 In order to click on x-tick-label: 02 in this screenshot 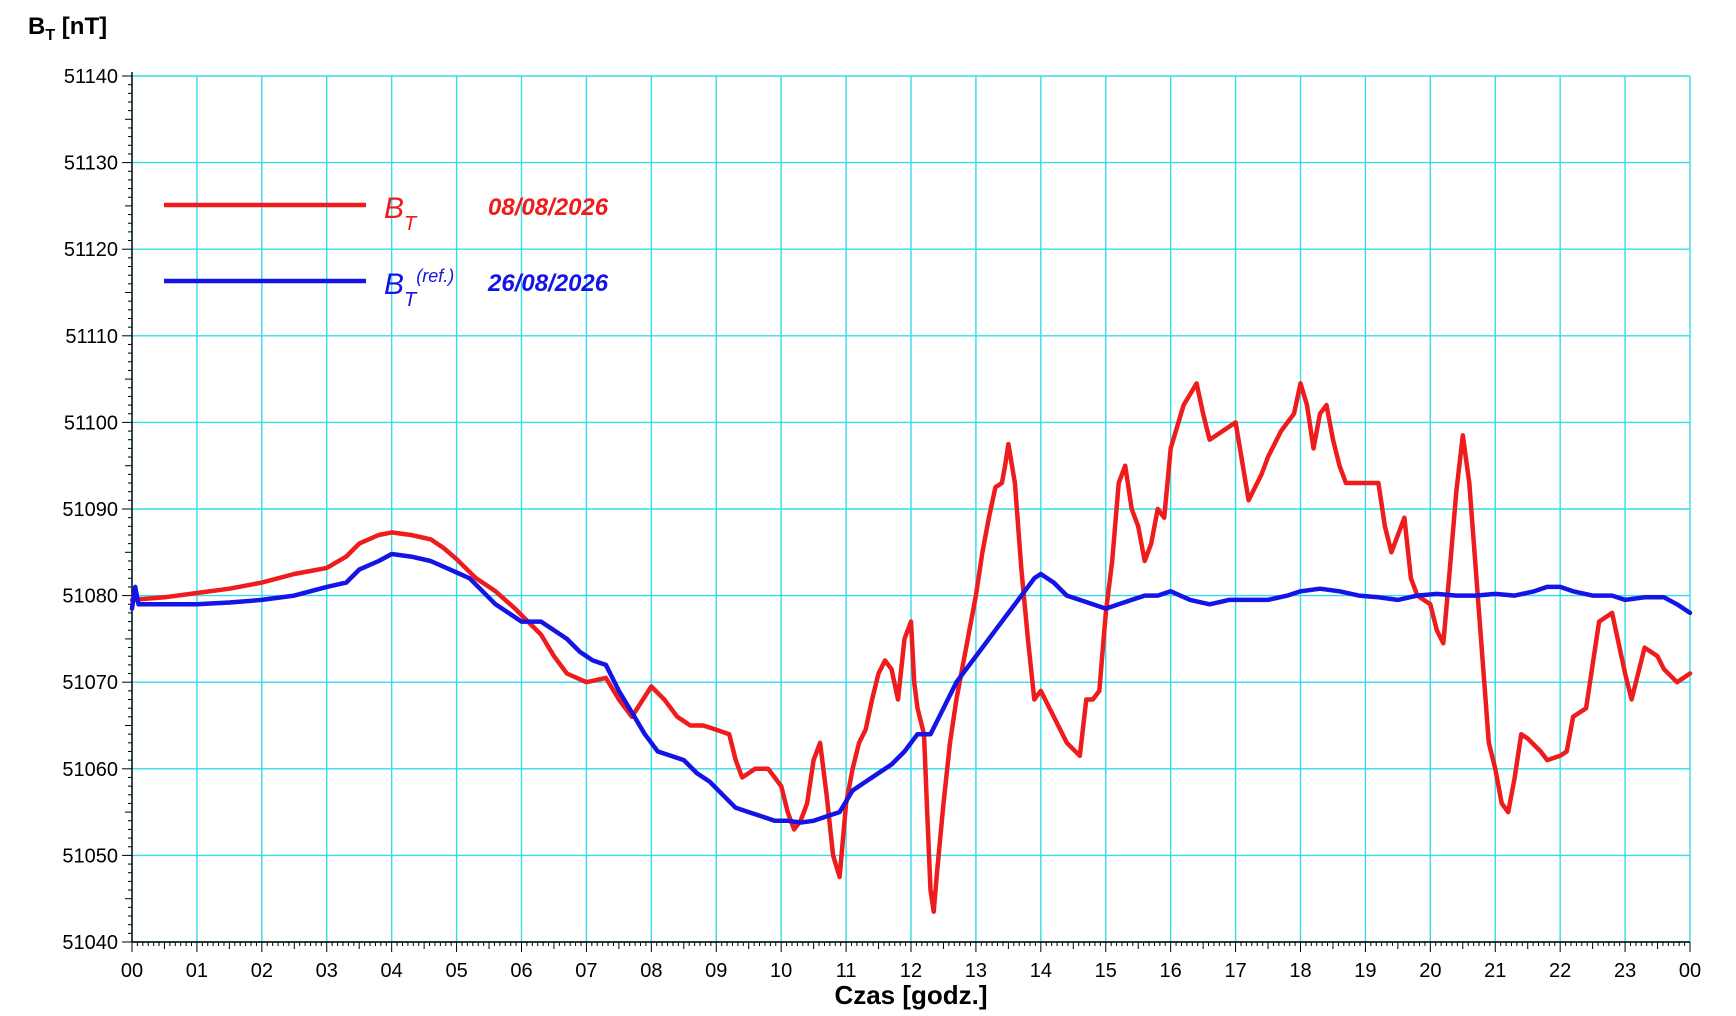, I will do `click(262, 971)`.